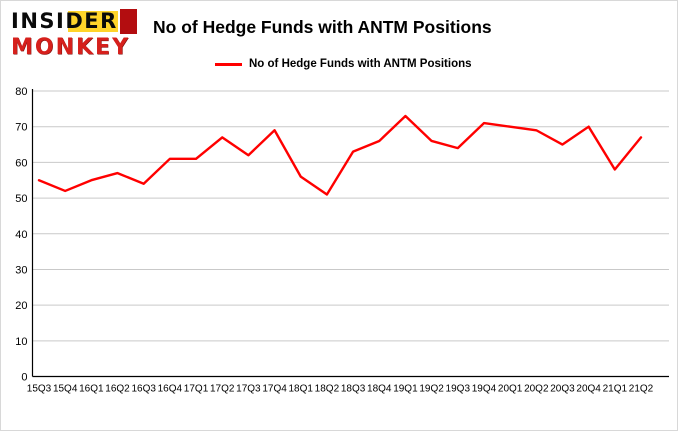 Image resolution: width=678 pixels, height=431 pixels. I want to click on y-tick-label: 30, so click(21, 270).